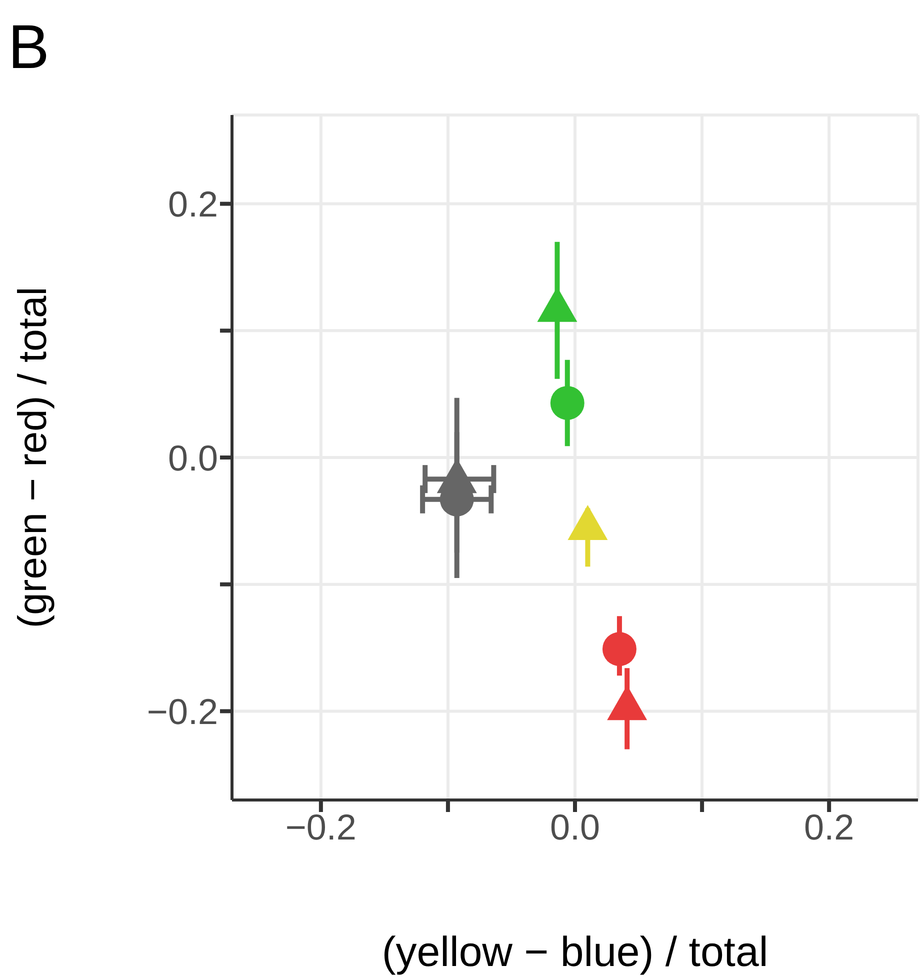 The width and height of the screenshot is (923, 979). I want to click on x-tick-label: 0.2, so click(829, 827).